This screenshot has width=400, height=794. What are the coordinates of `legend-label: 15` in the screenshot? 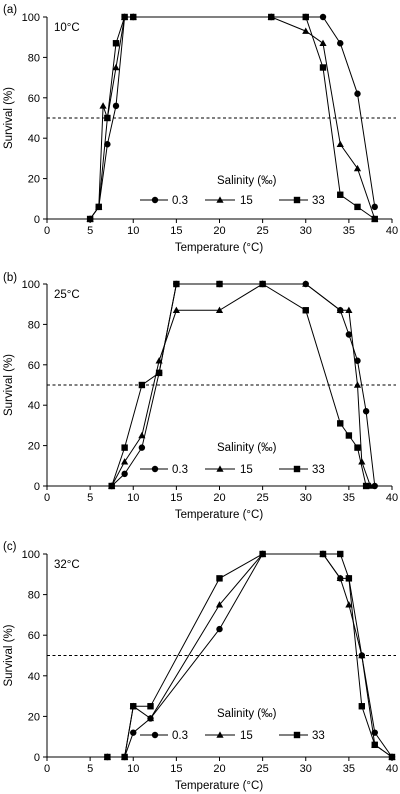 It's located at (246, 470).